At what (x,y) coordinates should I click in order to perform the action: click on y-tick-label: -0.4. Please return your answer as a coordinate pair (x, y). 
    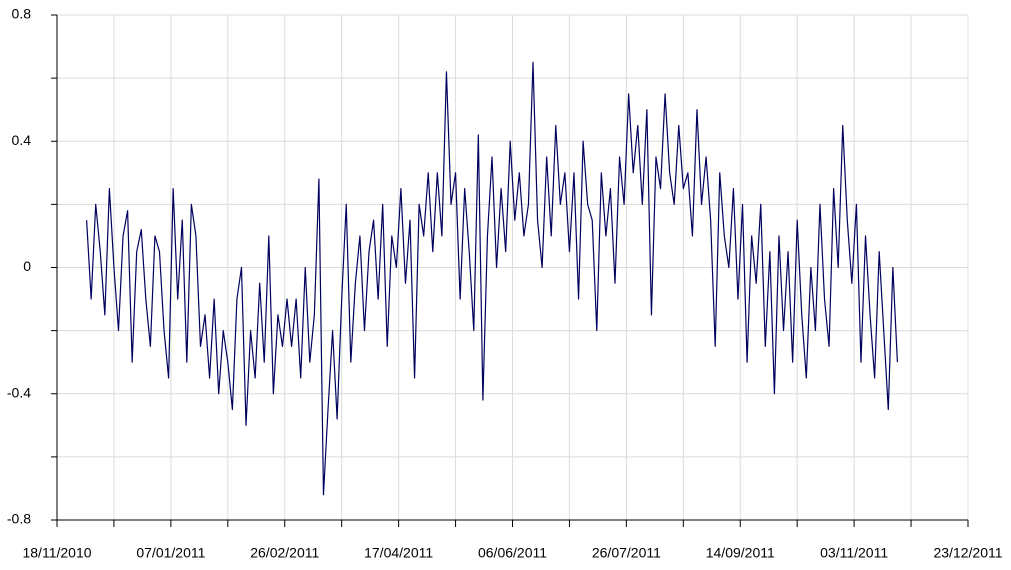
    Looking at the image, I should click on (19, 392).